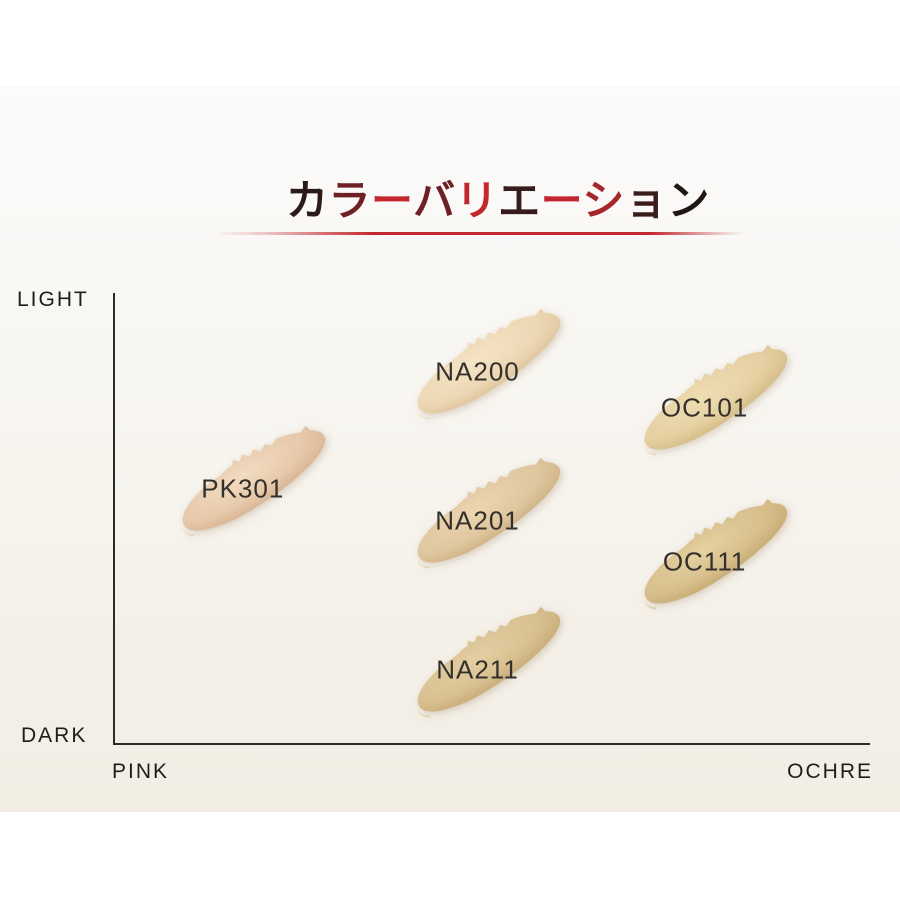 The height and width of the screenshot is (900, 900). What do you see at coordinates (491, 744) in the screenshot?
I see `x-axis-line` at bounding box center [491, 744].